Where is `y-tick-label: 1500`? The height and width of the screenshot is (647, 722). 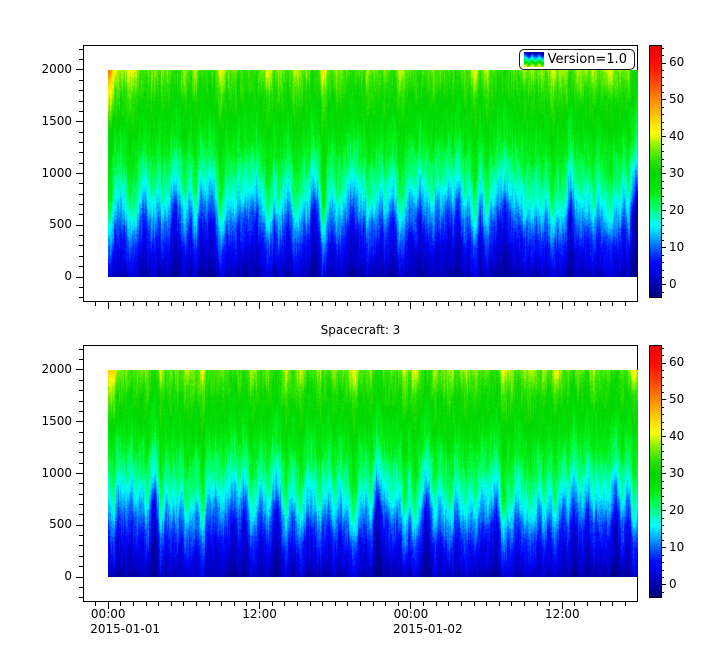 y-tick-label: 1500 is located at coordinates (56, 120).